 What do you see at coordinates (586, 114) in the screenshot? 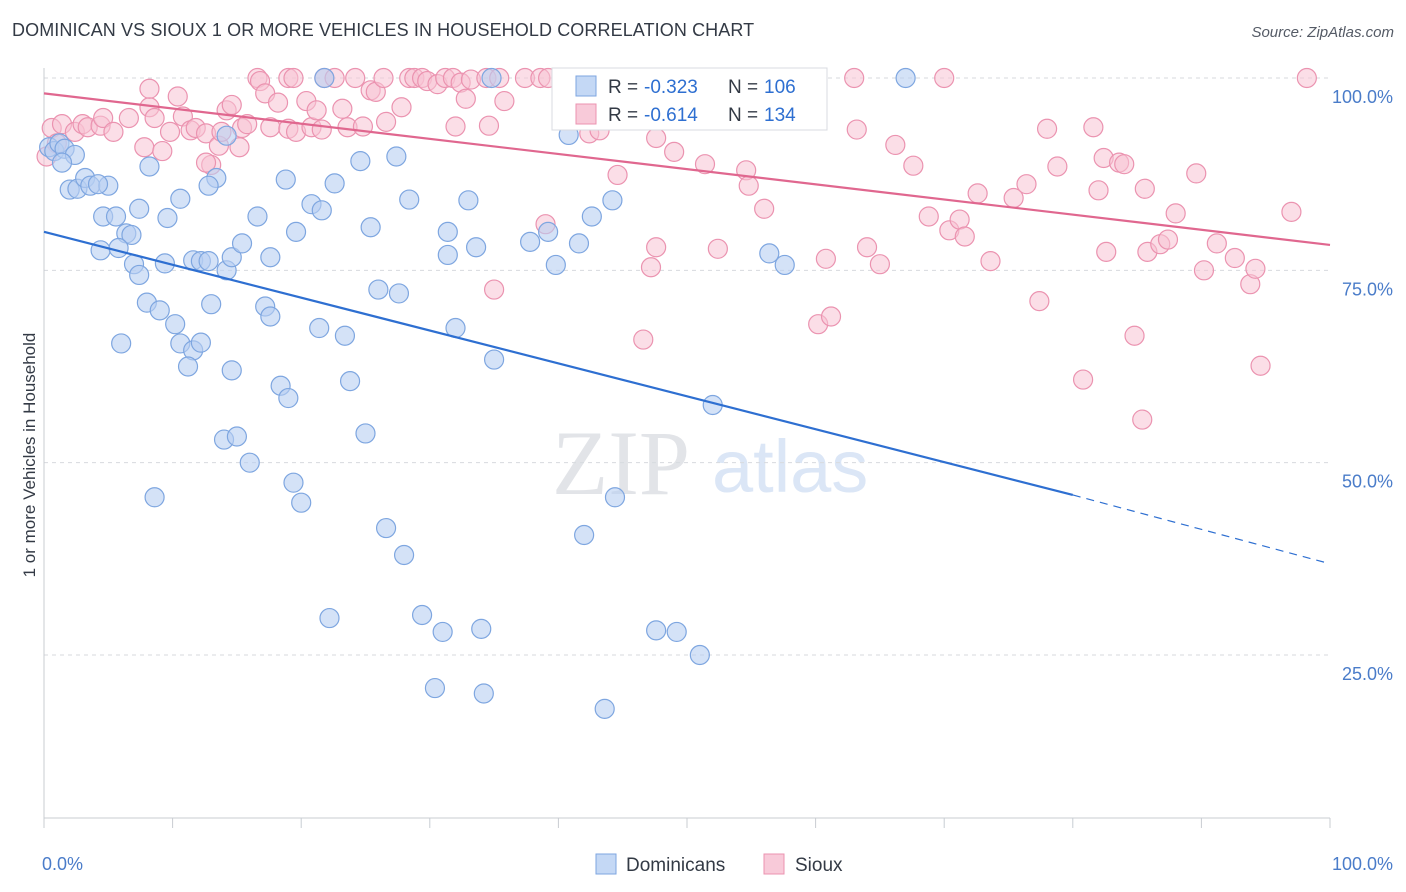
I see `legend-swatch-sioux` at bounding box center [586, 114].